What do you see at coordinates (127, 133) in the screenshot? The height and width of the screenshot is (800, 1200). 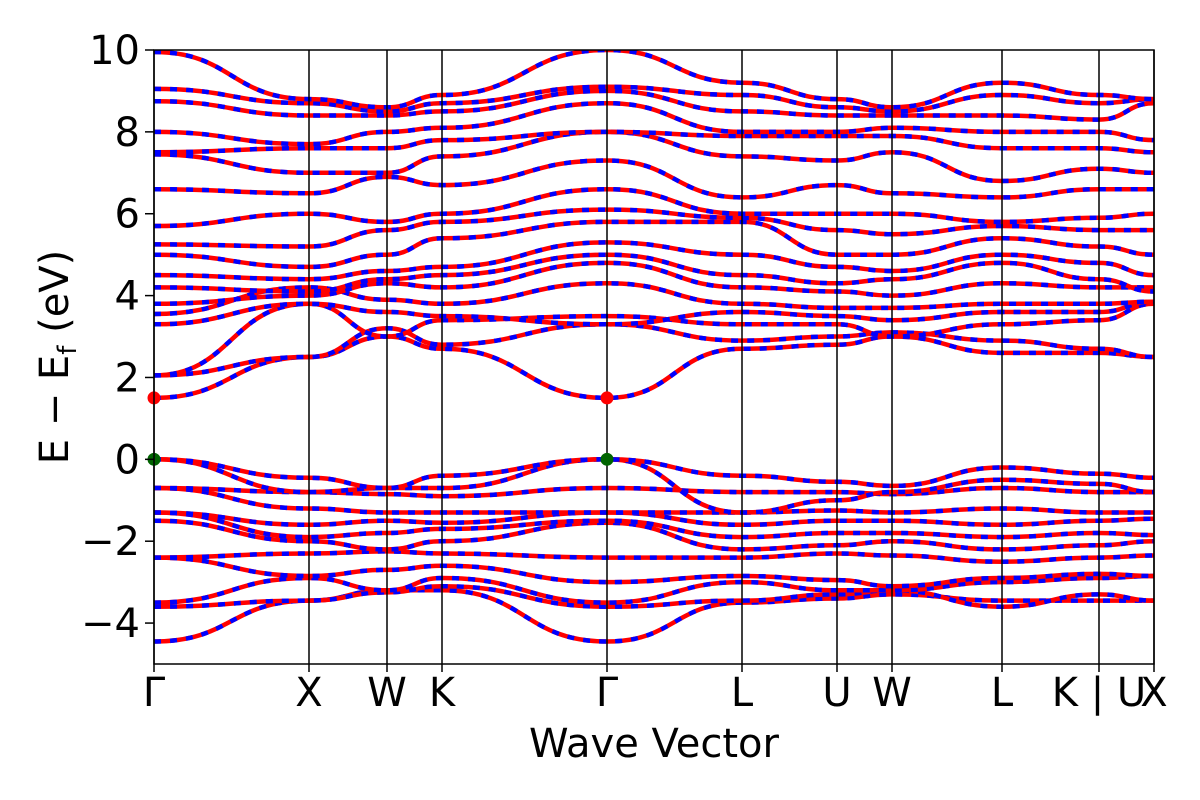 I see `y-tick-label: 8` at bounding box center [127, 133].